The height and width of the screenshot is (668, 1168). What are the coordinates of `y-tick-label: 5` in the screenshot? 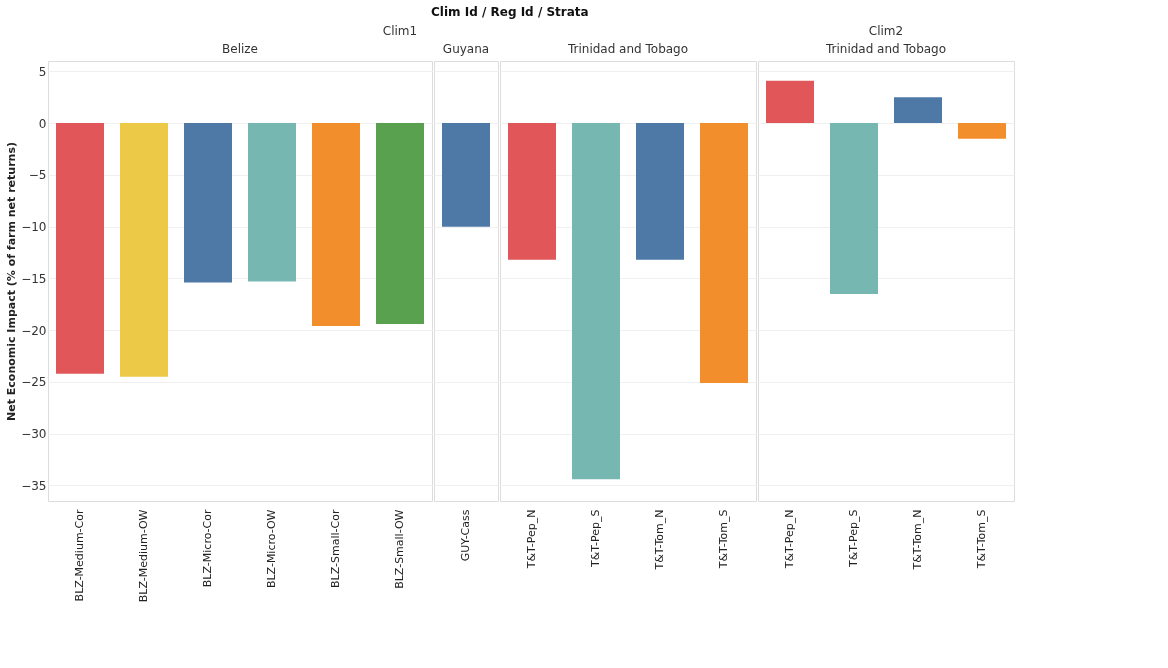 It's located at (42, 71).